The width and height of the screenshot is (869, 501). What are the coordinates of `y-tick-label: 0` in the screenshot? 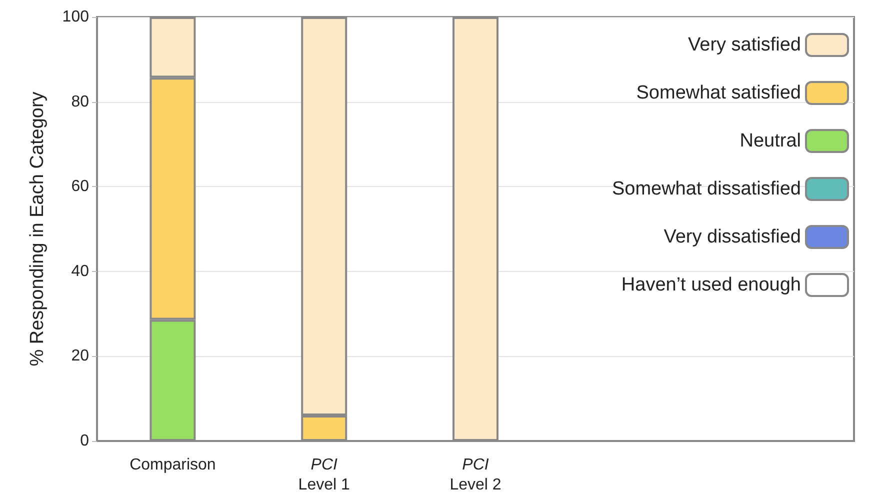 It's located at (85, 441).